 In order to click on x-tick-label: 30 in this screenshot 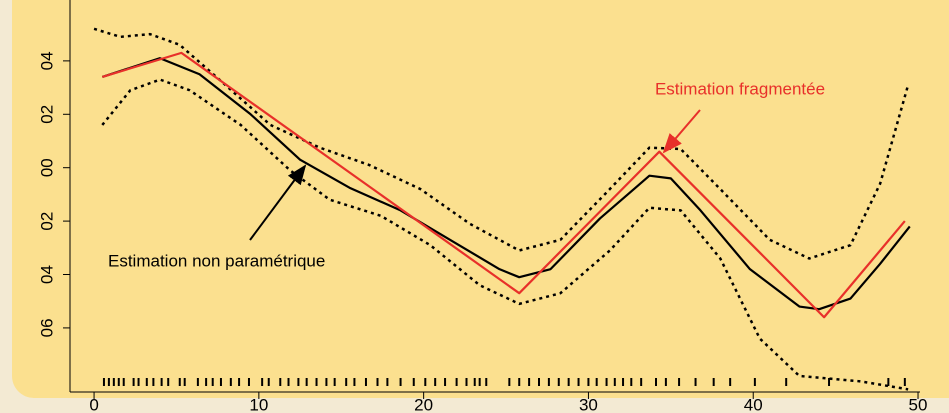, I will do `click(588, 404)`.